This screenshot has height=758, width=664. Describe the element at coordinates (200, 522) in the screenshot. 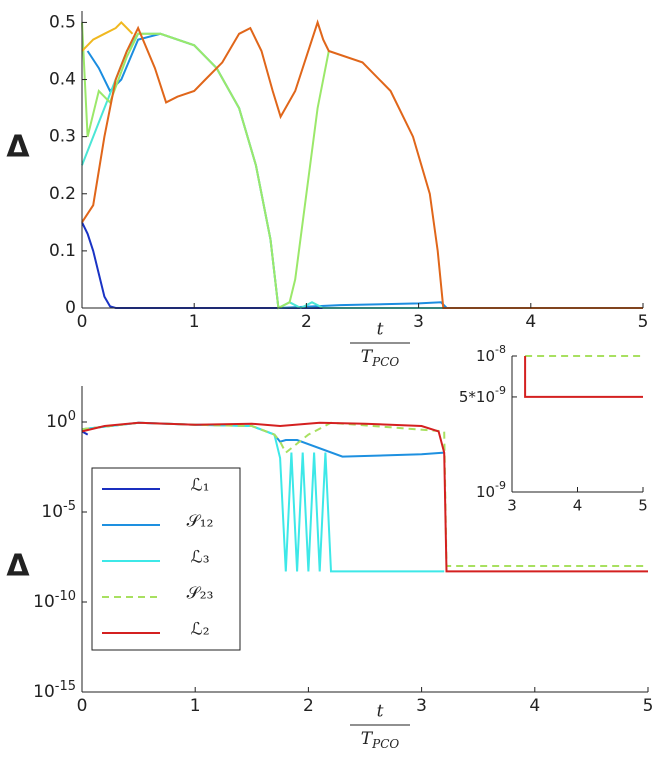

I see `legend-label: 𝒮₁₂` at that location.